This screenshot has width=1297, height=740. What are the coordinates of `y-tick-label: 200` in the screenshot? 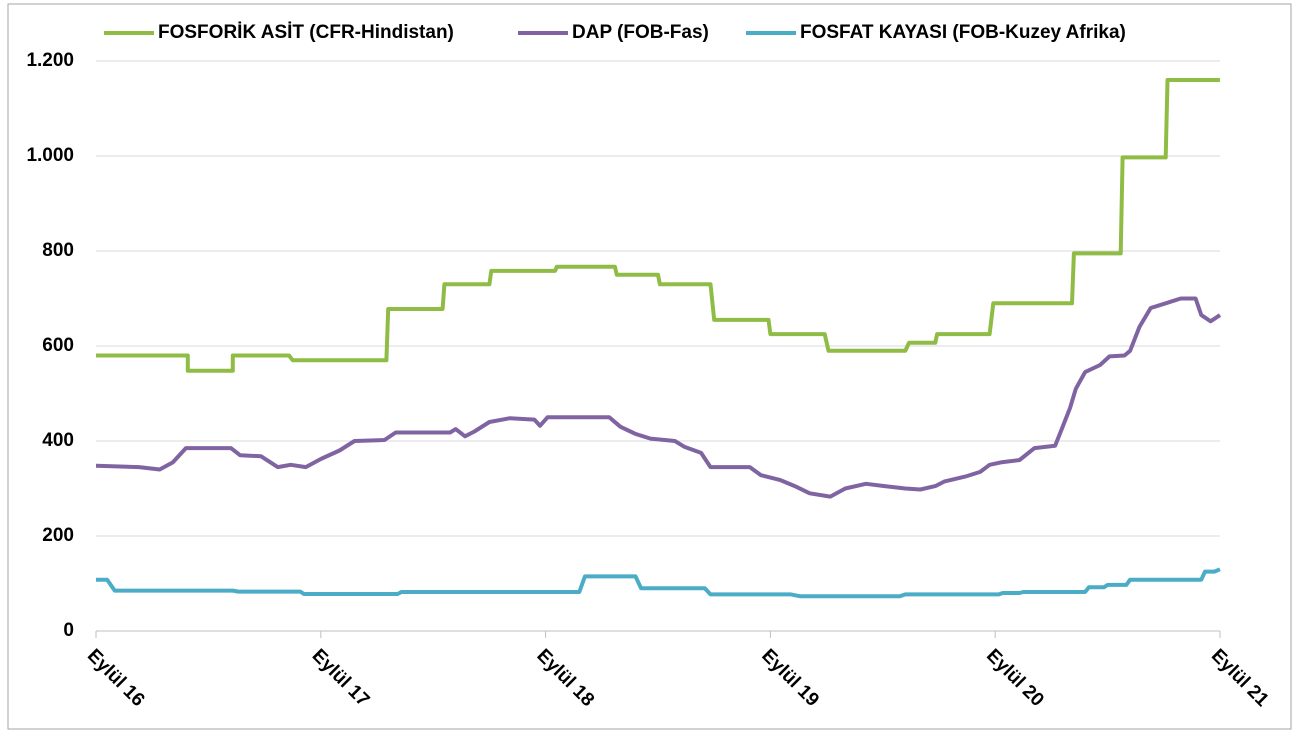 It's located at (58, 535).